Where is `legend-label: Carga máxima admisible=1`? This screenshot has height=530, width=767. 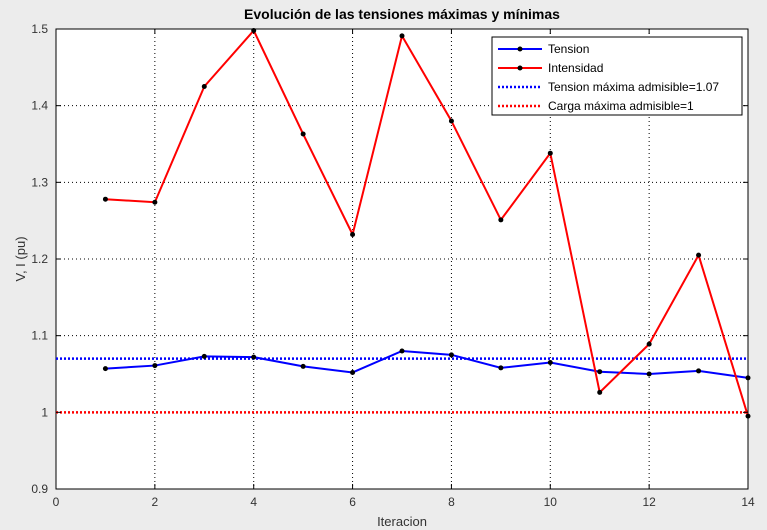
legend-label: Carga máxima admisible=1 is located at coordinates (621, 106).